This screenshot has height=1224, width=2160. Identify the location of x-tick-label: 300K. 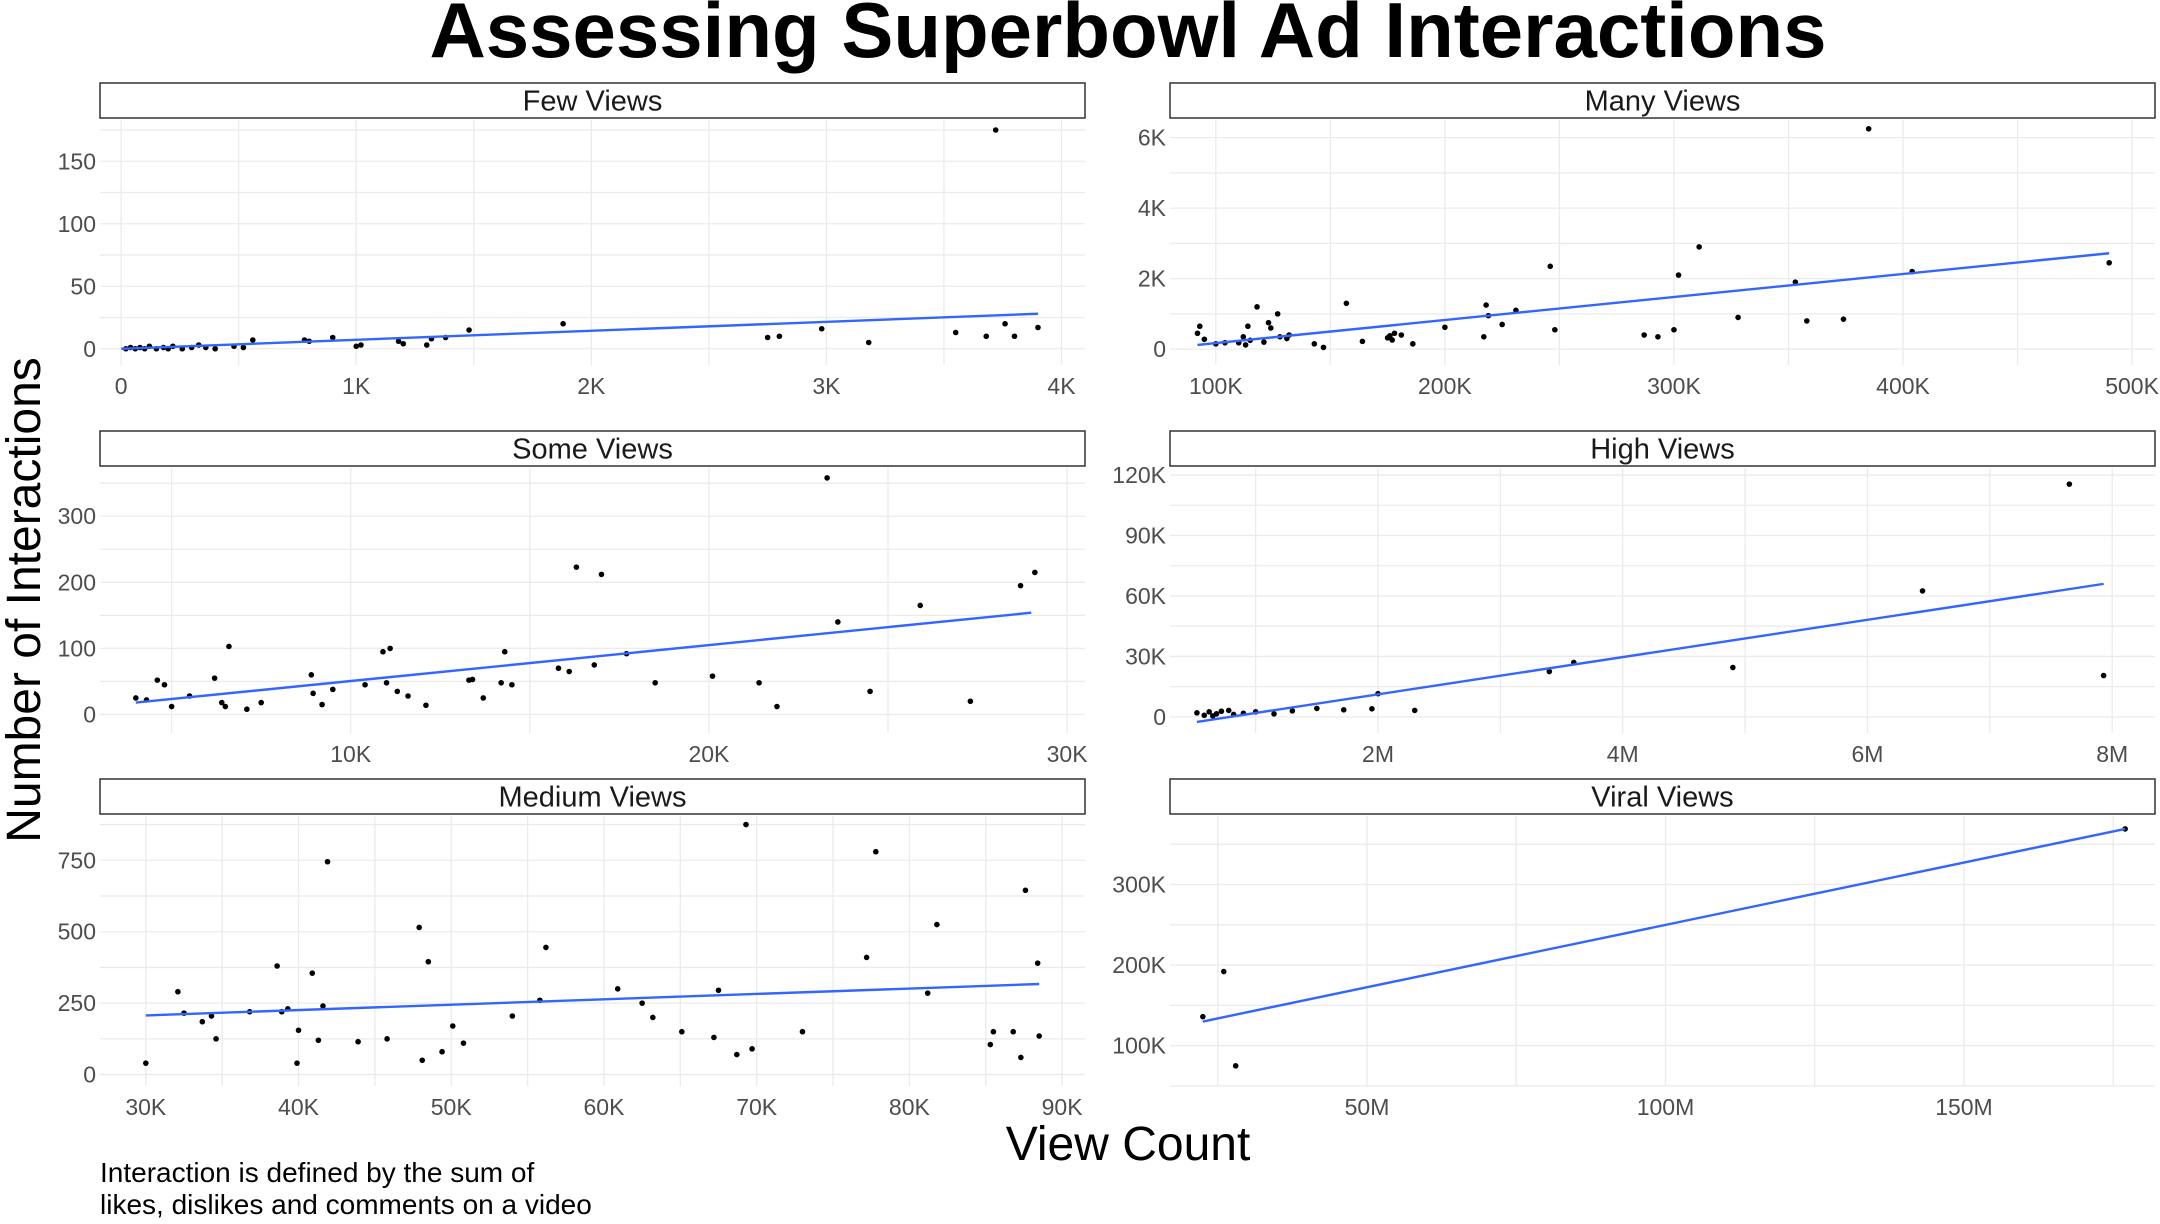
(1674, 386).